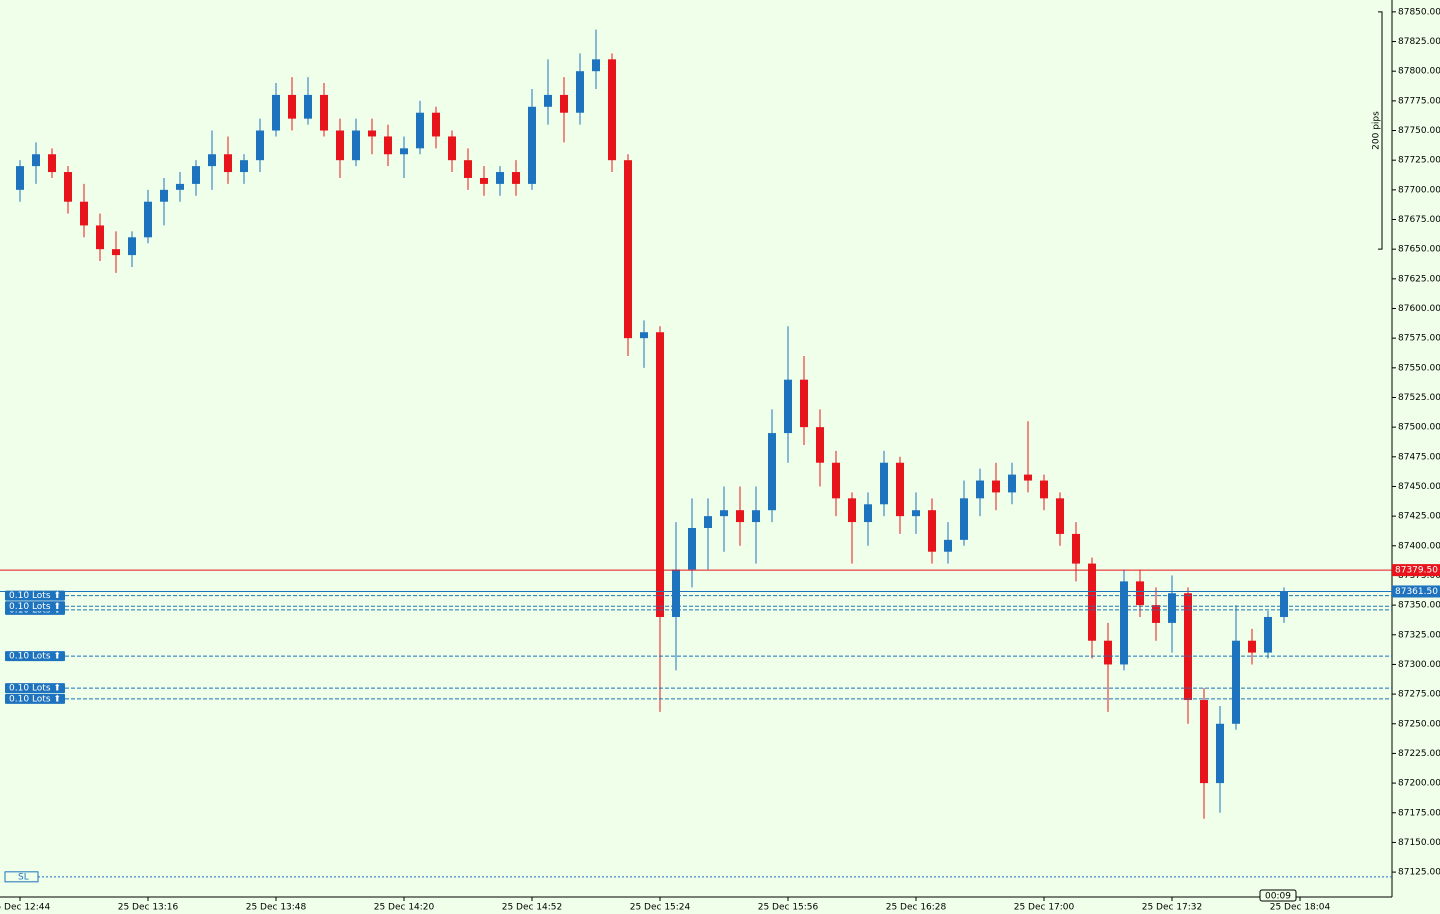  I want to click on y-tick-label: 87125.00, so click(1419, 873).